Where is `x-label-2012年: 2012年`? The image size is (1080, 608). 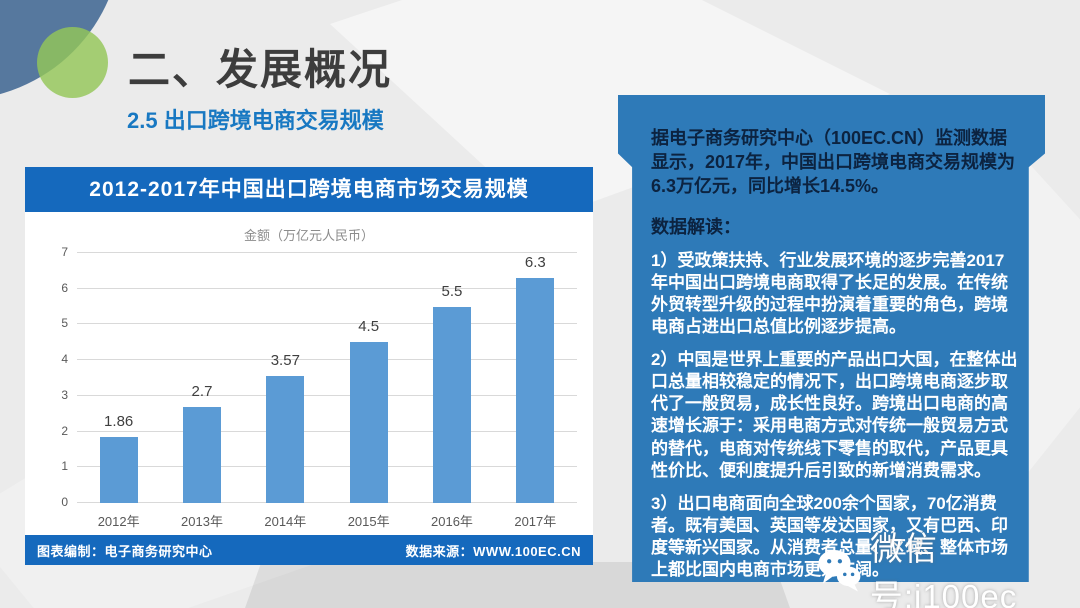
x-label-2012年: 2012年 is located at coordinates (118, 521).